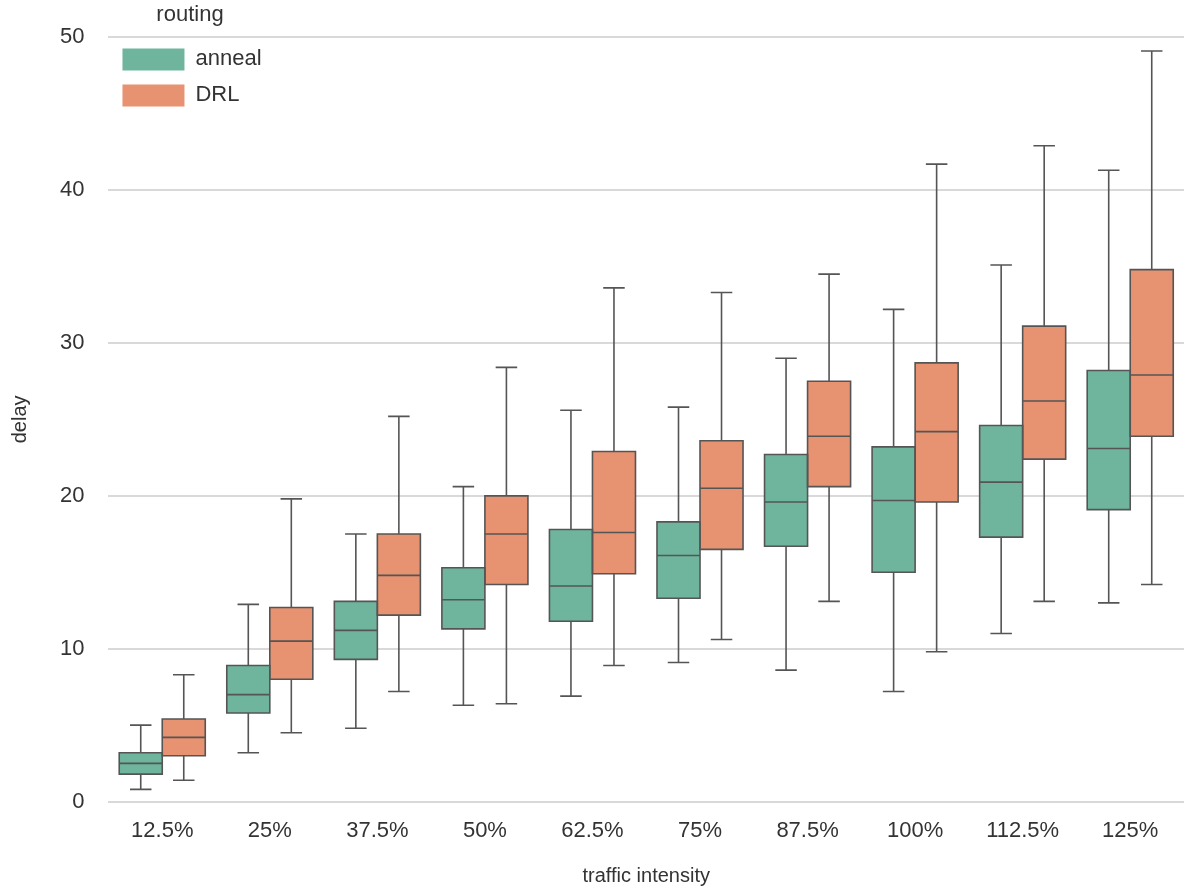 Image resolution: width=1184 pixels, height=896 pixels. Describe the element at coordinates (1023, 829) in the screenshot. I see `x-tick-label: 112.5%` at that location.